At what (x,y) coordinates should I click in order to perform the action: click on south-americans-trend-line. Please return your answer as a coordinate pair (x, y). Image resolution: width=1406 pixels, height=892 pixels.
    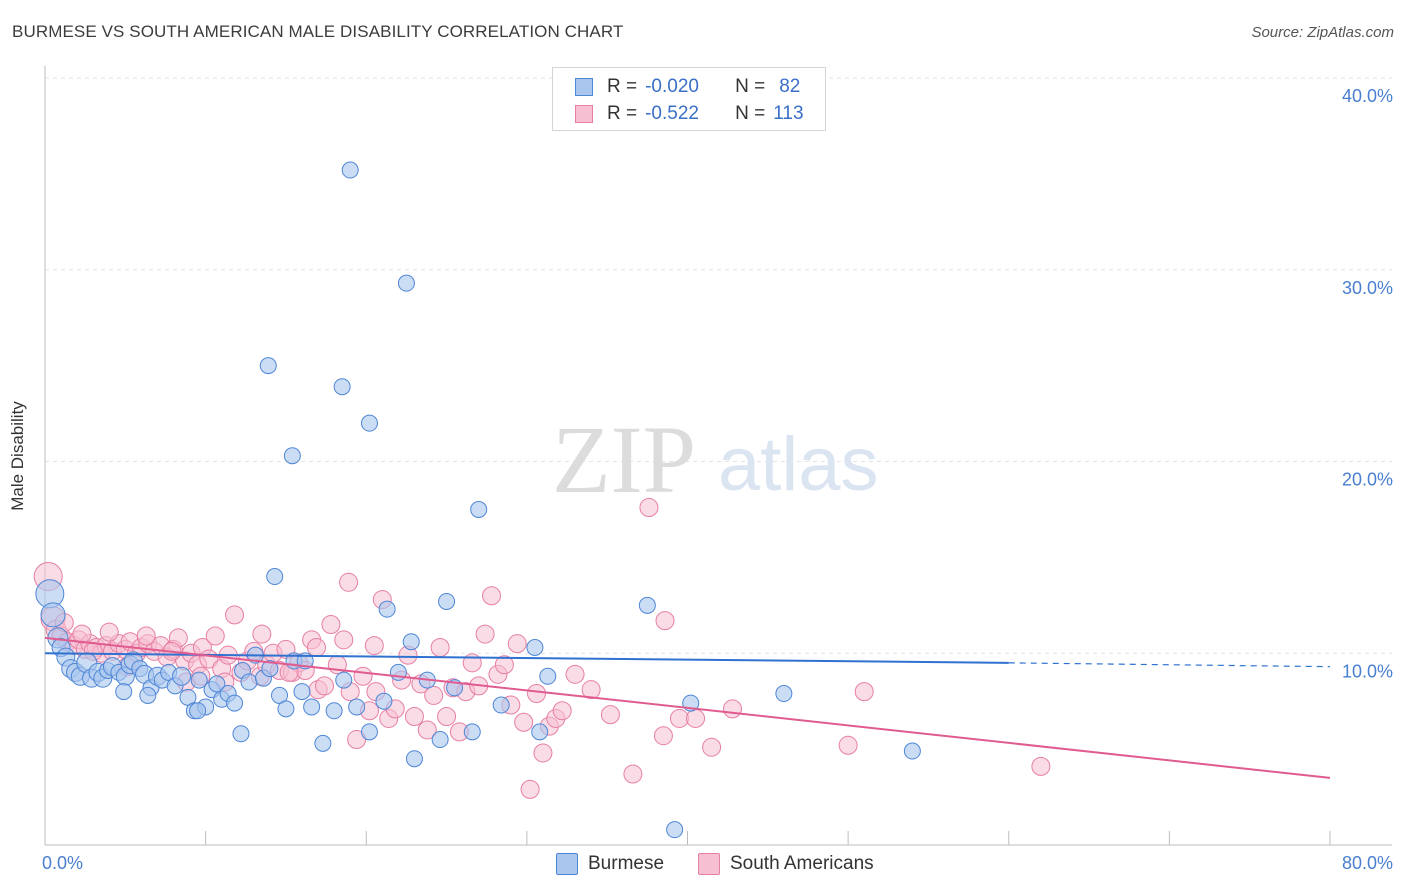
    Looking at the image, I should click on (687, 707).